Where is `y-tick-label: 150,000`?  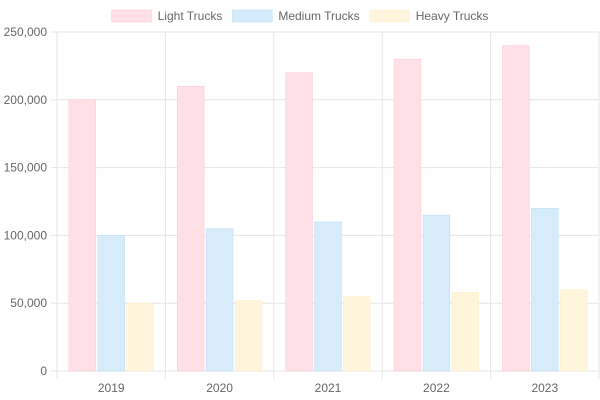
y-tick-label: 150,000 is located at coordinates (26, 168).